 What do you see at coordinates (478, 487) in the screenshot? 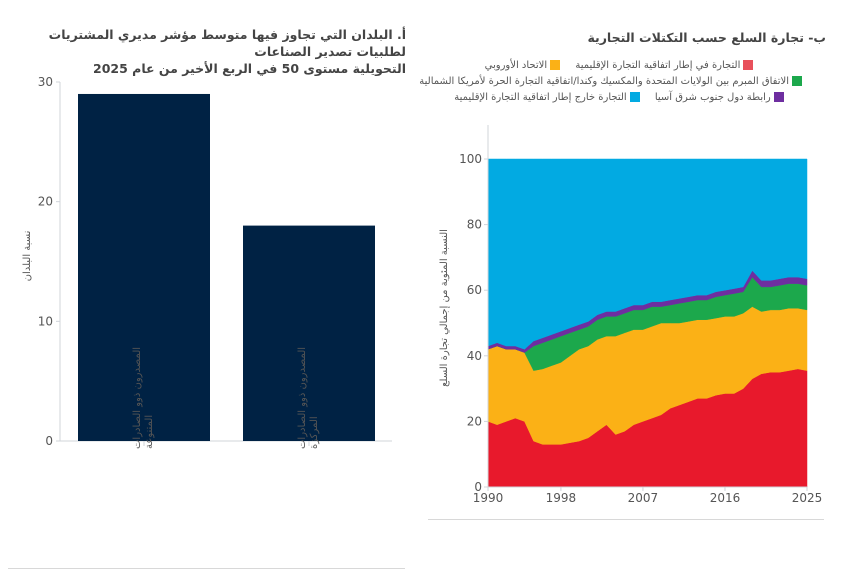
I see `area-y-tick-label: 0` at bounding box center [478, 487].